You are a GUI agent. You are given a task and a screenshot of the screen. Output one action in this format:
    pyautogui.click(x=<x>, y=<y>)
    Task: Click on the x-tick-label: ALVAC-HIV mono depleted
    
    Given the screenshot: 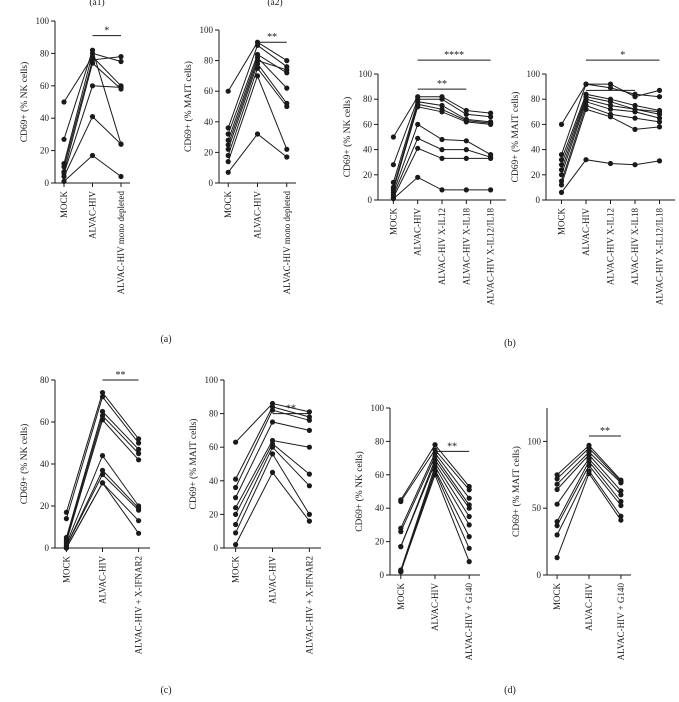 What is the action you would take?
    pyautogui.click(x=121, y=243)
    